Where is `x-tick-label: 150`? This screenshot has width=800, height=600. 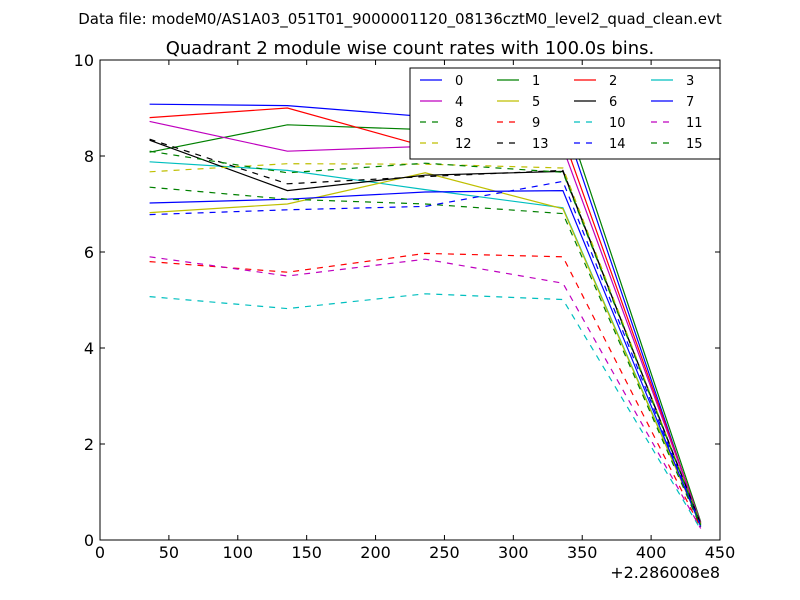 x-tick-label: 150 is located at coordinates (306, 552).